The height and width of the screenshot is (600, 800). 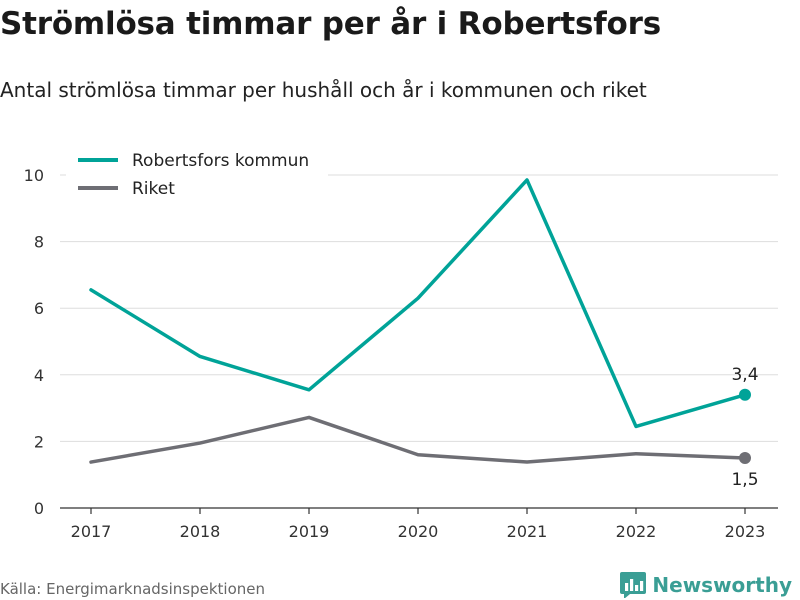 What do you see at coordinates (34, 175) in the screenshot?
I see `y-tick-label: 10` at bounding box center [34, 175].